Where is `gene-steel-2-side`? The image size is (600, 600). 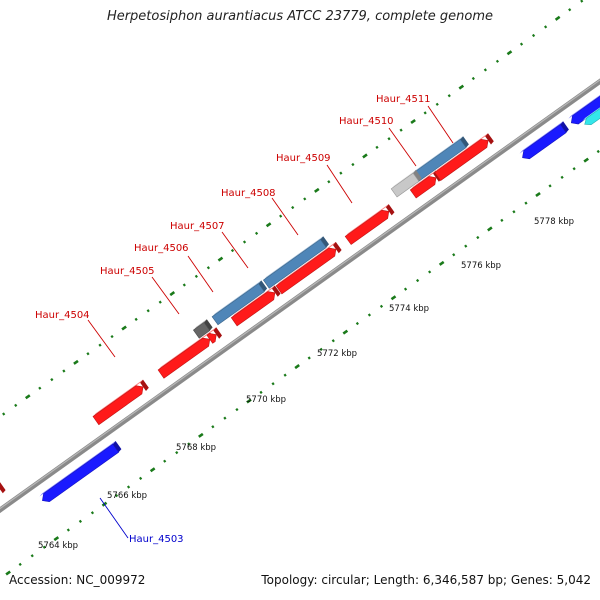
gene-steel-2-side is located at coordinates (324, 242).